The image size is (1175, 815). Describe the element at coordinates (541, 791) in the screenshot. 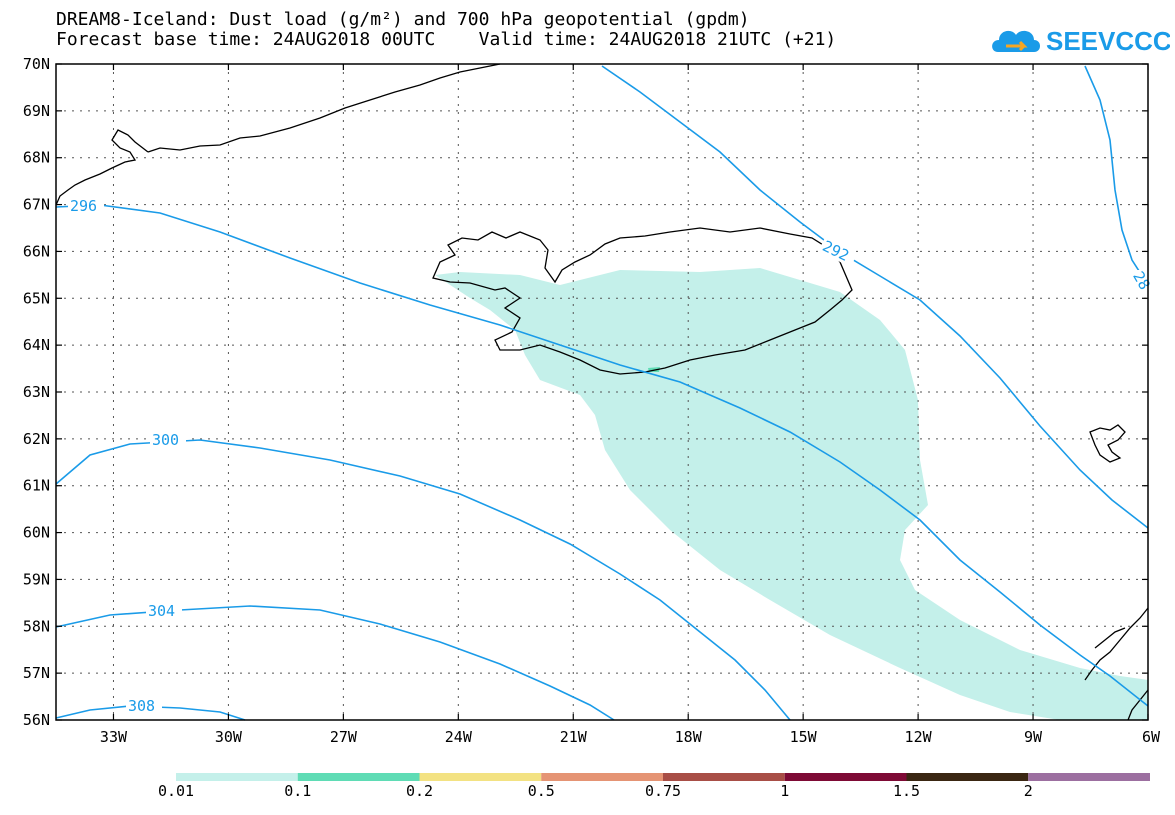

I see `colorbar-label: 0.5` at that location.